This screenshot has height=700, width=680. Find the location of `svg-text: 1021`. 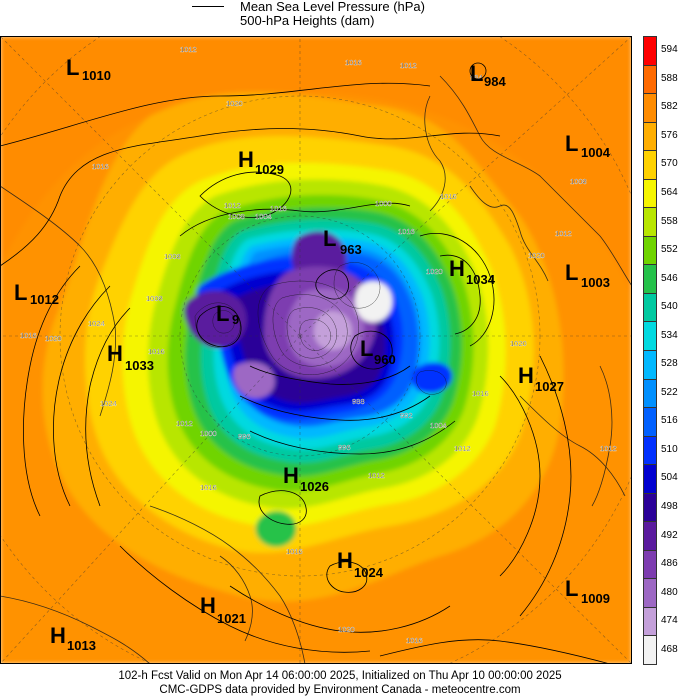

svg-text: 1021 is located at coordinates (231, 618).